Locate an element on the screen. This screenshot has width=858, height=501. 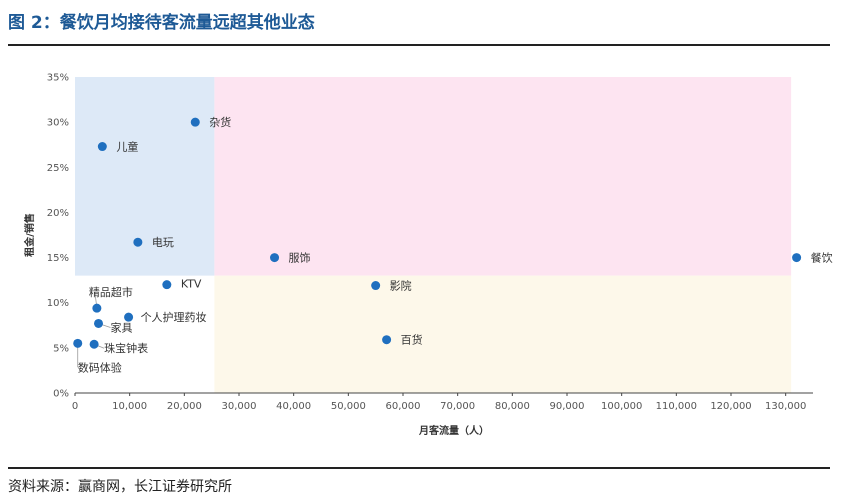
point-label: 珠宝钟表 is located at coordinates (126, 348).